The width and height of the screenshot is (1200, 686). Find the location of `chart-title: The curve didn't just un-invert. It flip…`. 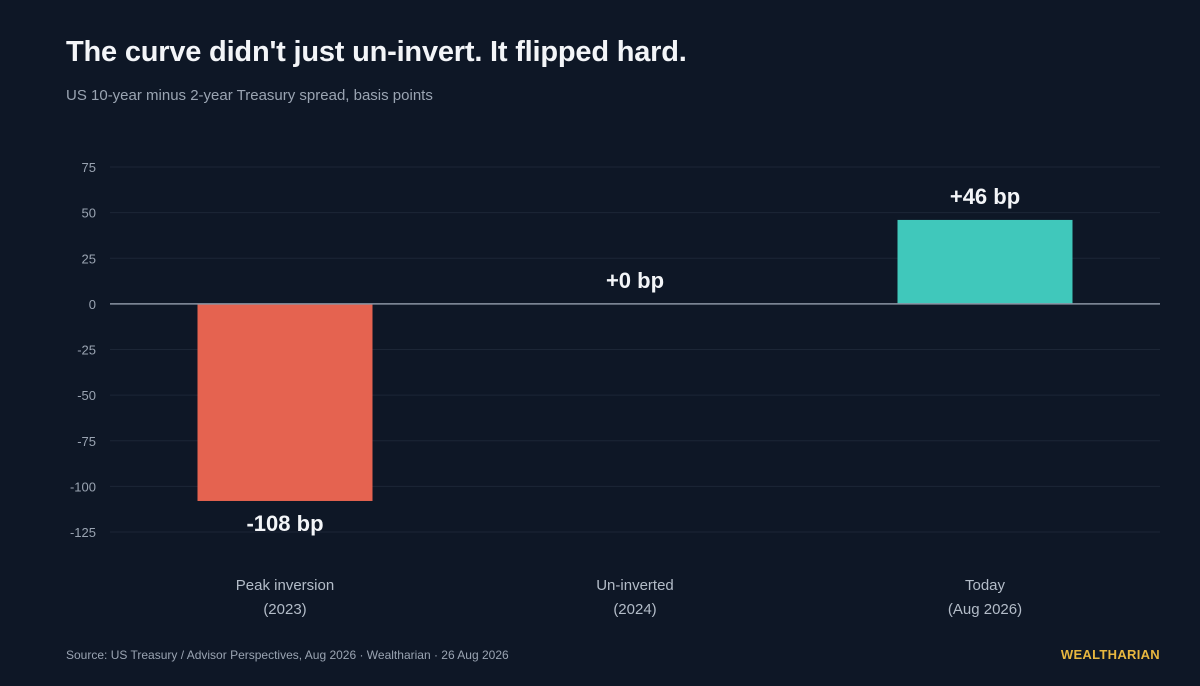

chart-title: The curve didn't just un-invert. It flip… is located at coordinates (376, 52).